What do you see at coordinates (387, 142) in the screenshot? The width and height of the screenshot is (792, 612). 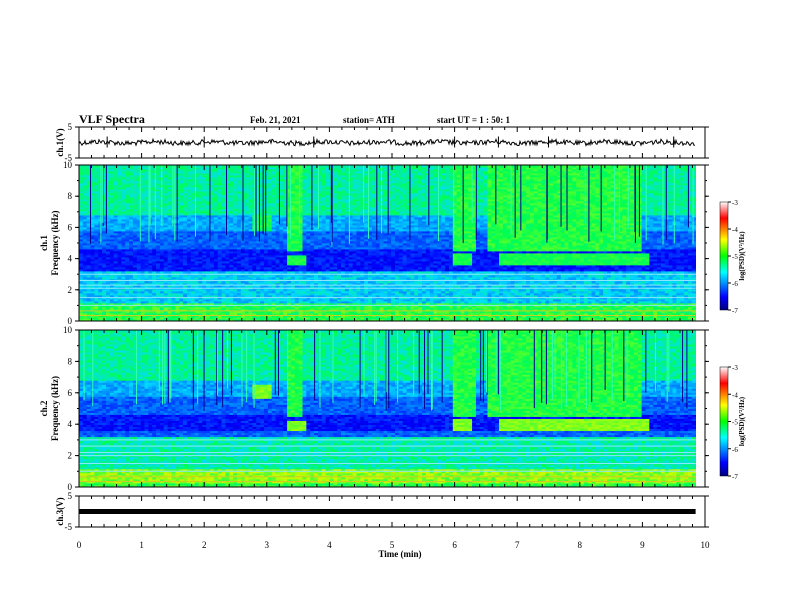 I see `waveform-trace` at bounding box center [387, 142].